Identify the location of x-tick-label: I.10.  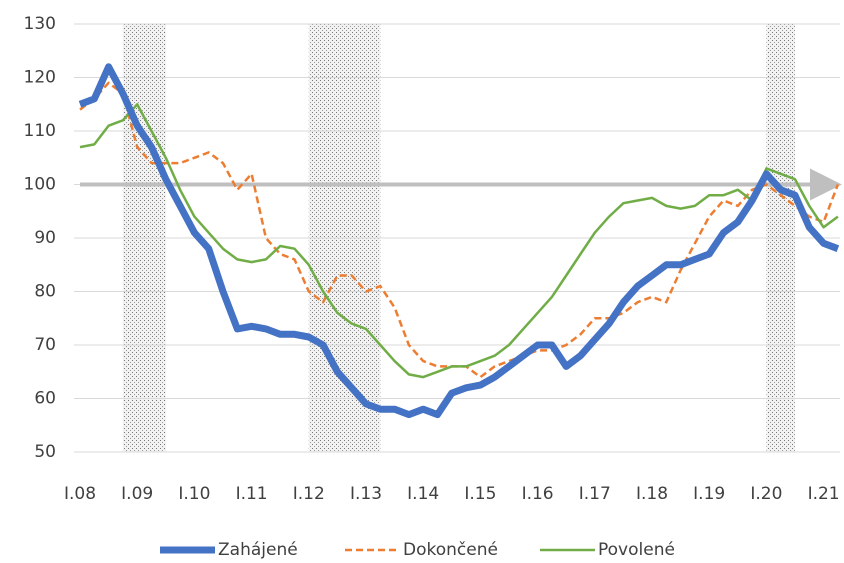
(194, 494).